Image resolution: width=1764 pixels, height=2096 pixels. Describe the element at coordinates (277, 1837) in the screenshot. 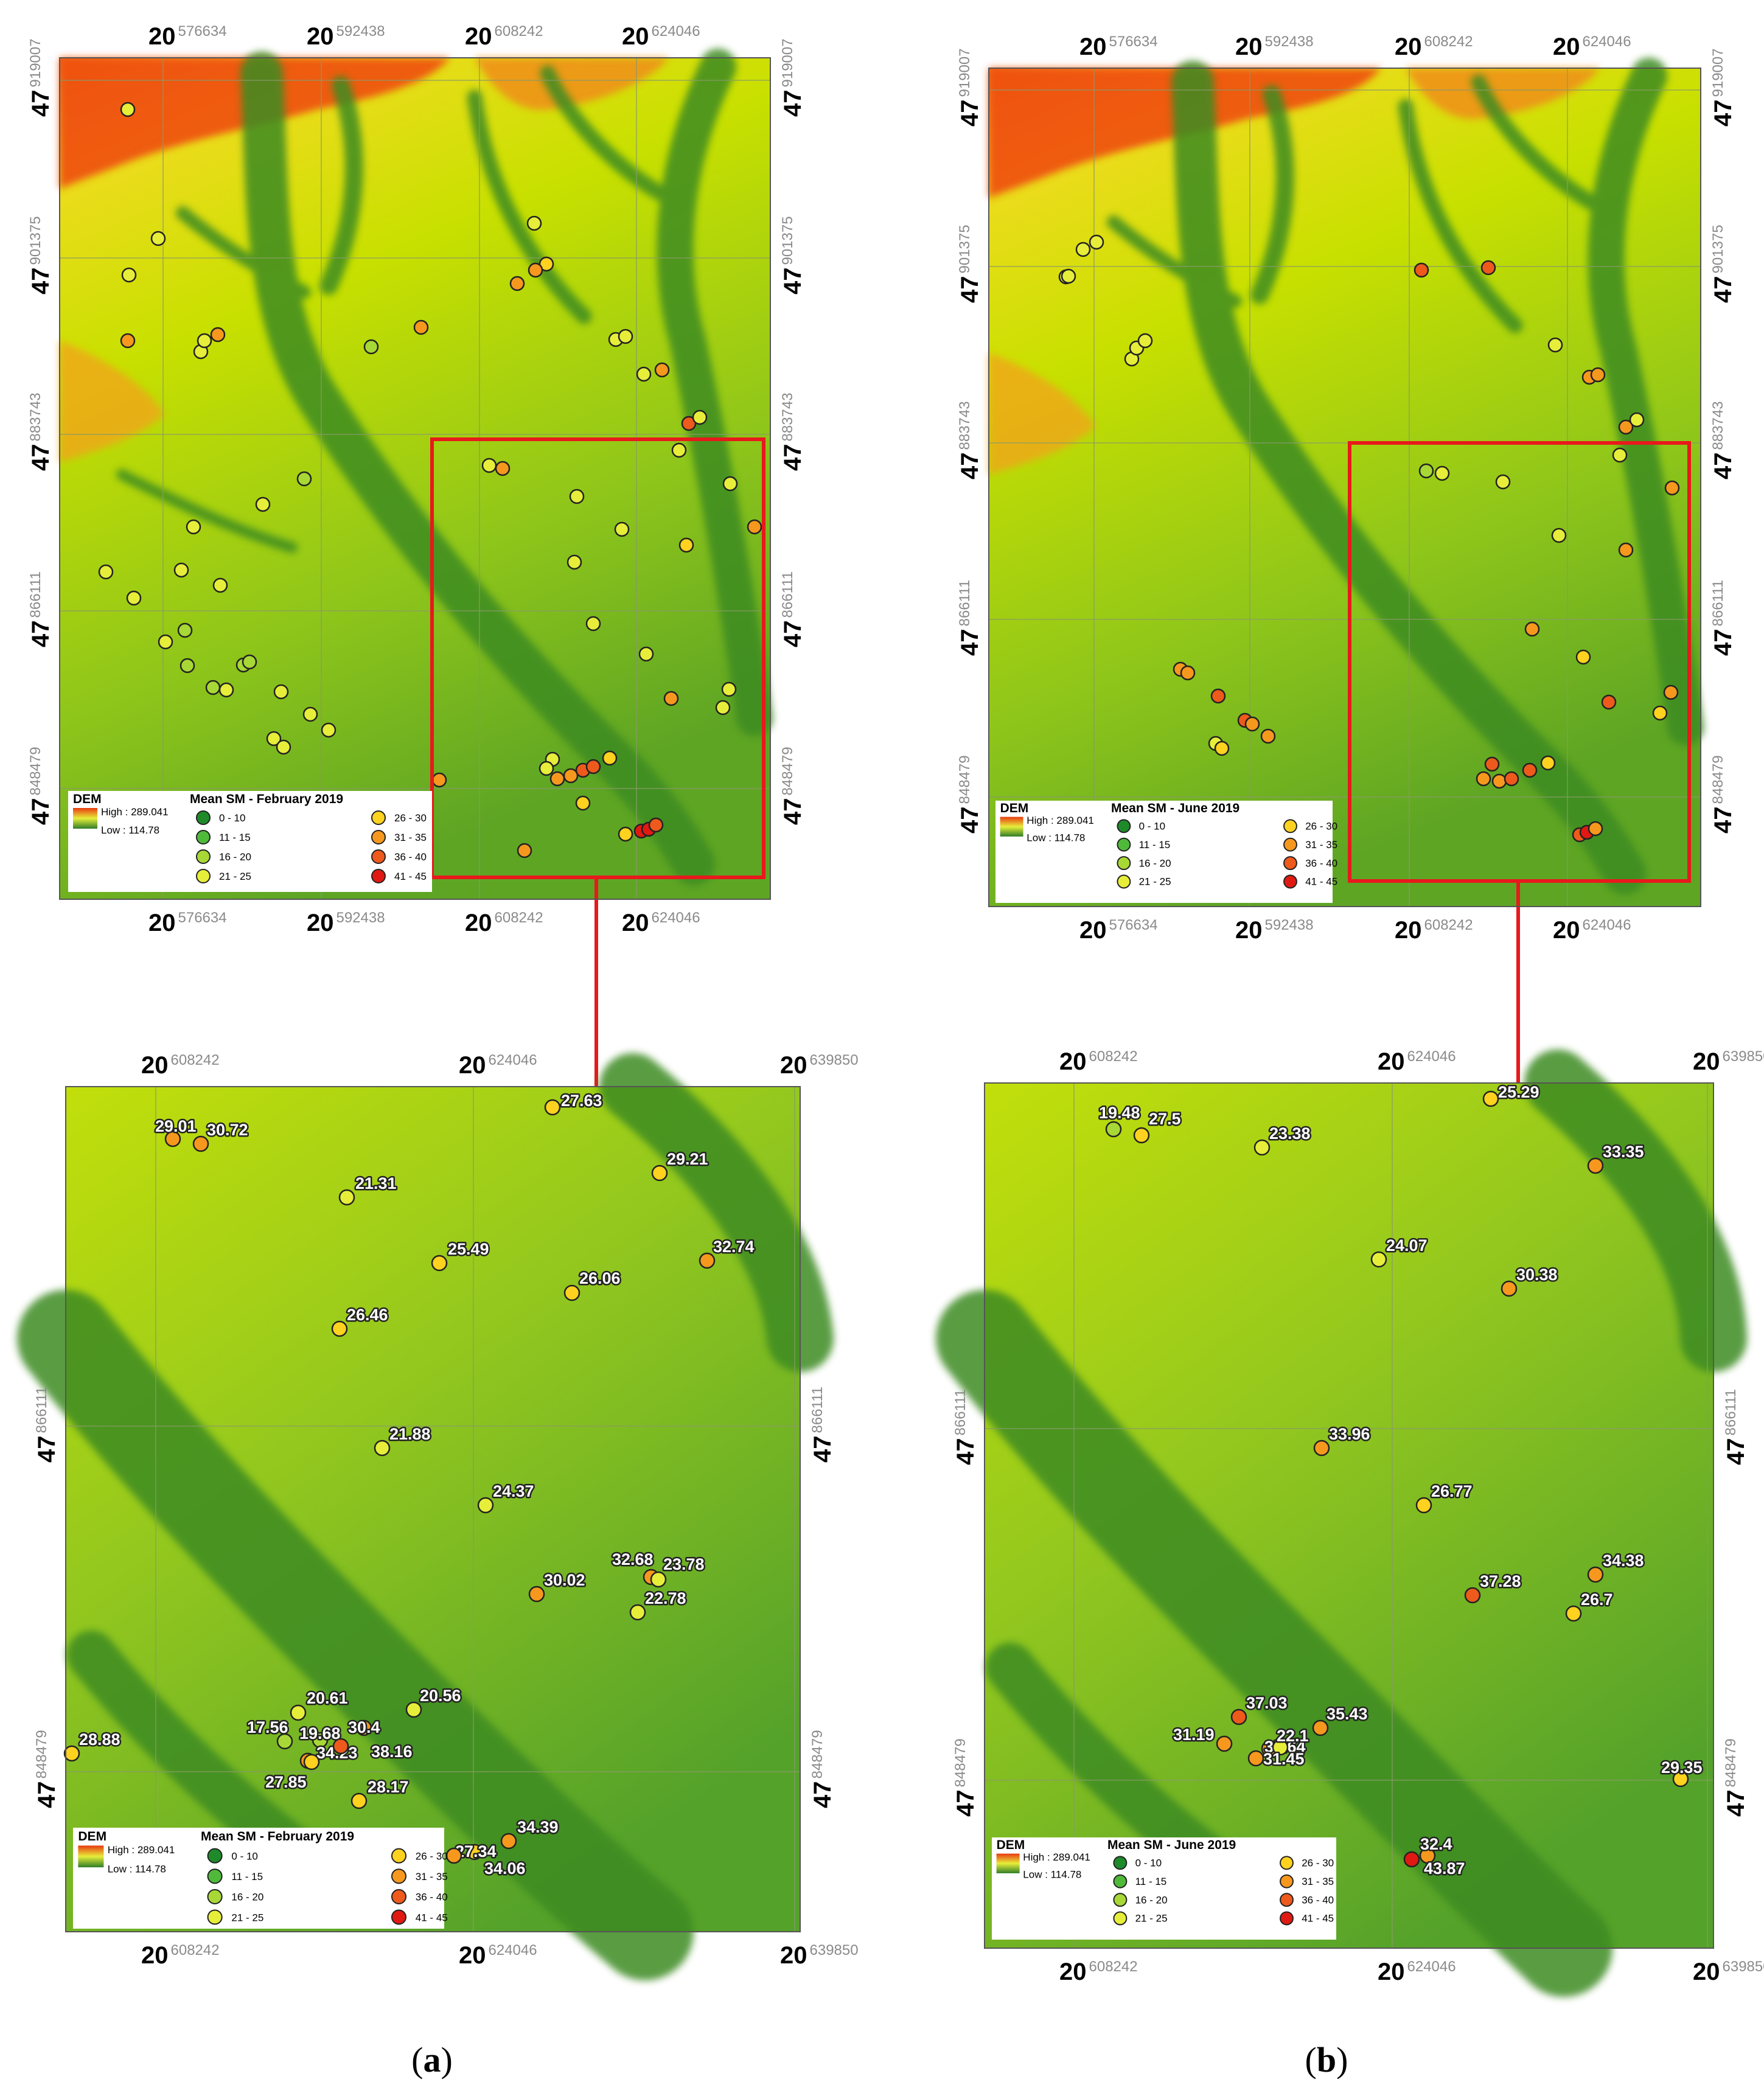

I see `legend-sm-title: Mean SM - February 2019` at that location.